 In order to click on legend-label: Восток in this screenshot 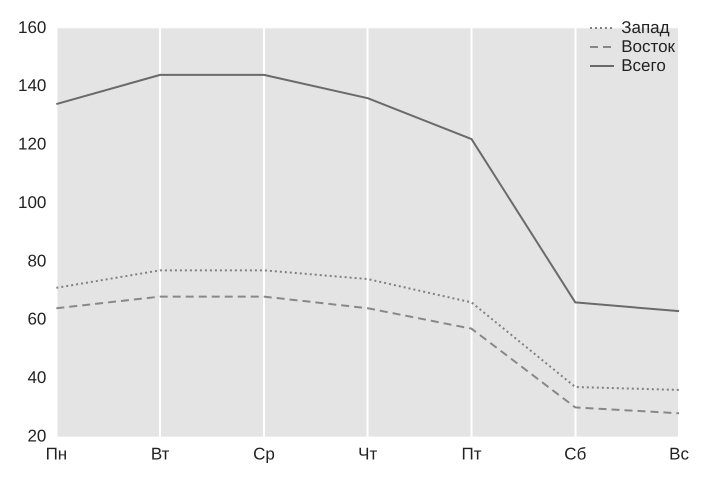, I will do `click(648, 46)`.